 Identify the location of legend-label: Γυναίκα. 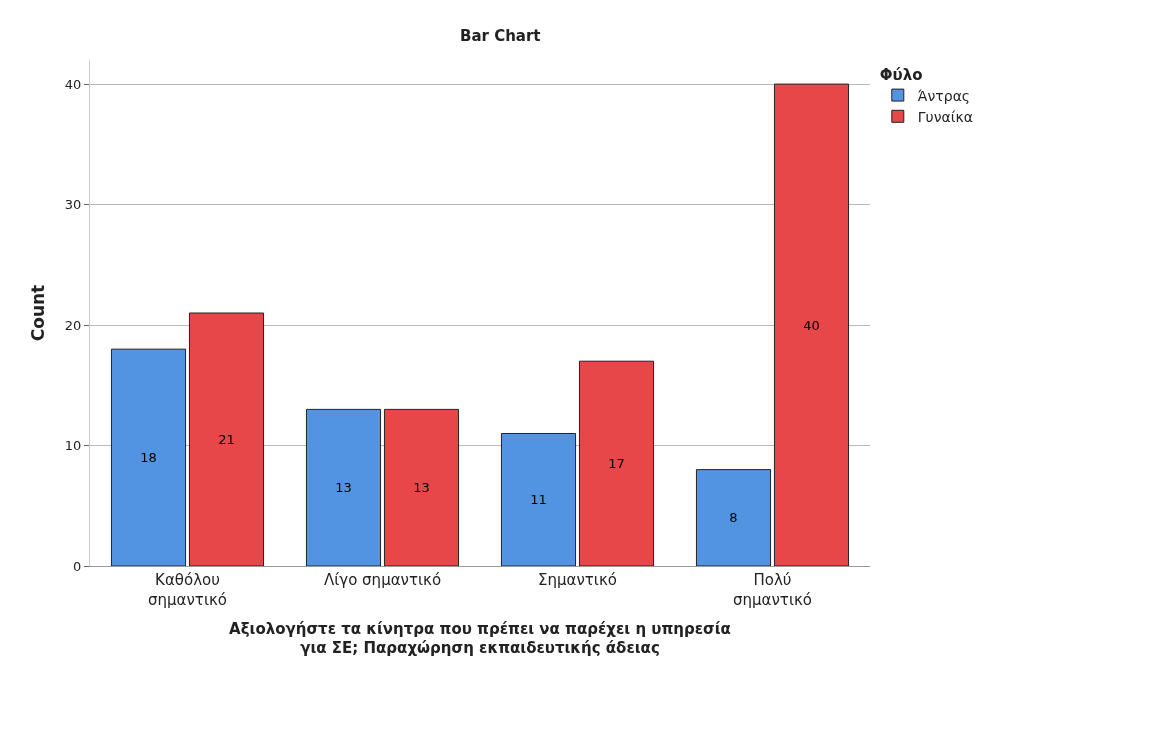
(945, 116).